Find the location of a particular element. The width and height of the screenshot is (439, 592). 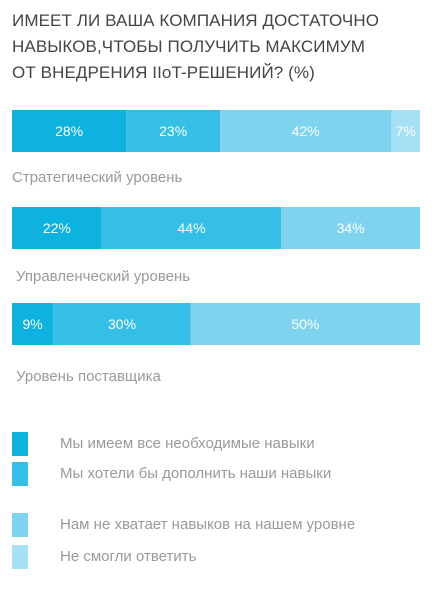

data-label-1-2: 23% is located at coordinates (173, 131).